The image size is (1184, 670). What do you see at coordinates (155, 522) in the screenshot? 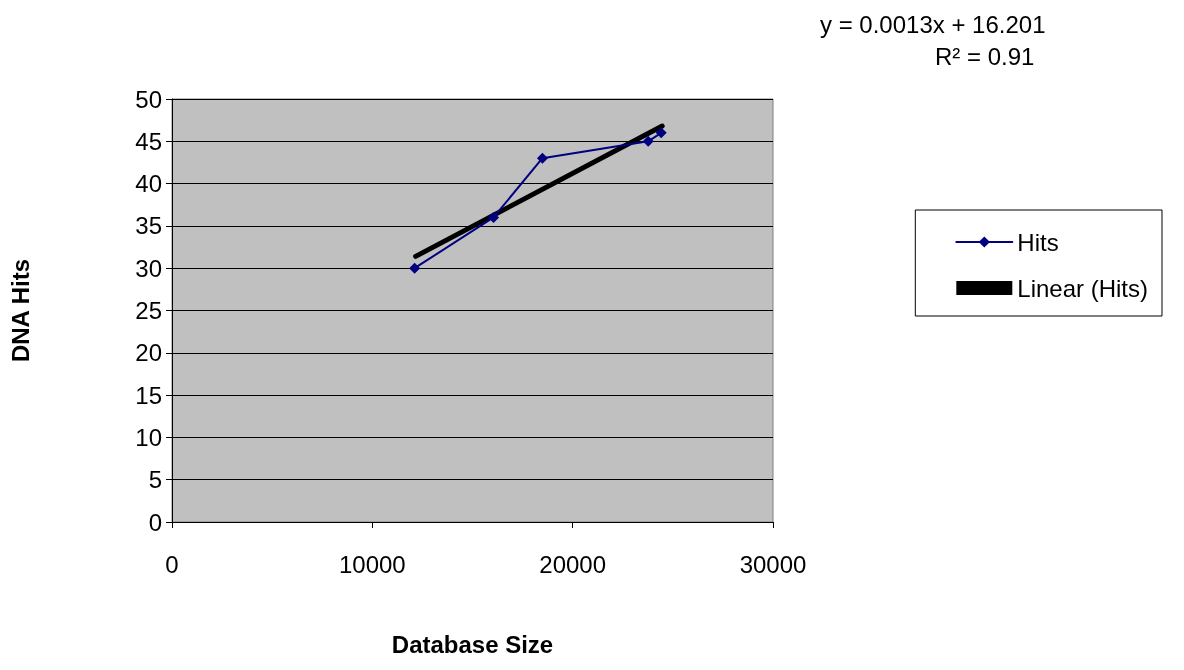
I see `y-tick-label: 0` at bounding box center [155, 522].